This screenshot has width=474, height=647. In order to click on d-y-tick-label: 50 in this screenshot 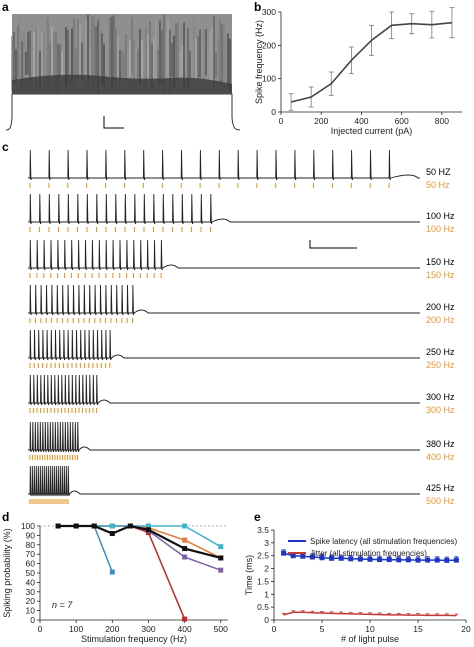, I will do `click(31, 573)`.